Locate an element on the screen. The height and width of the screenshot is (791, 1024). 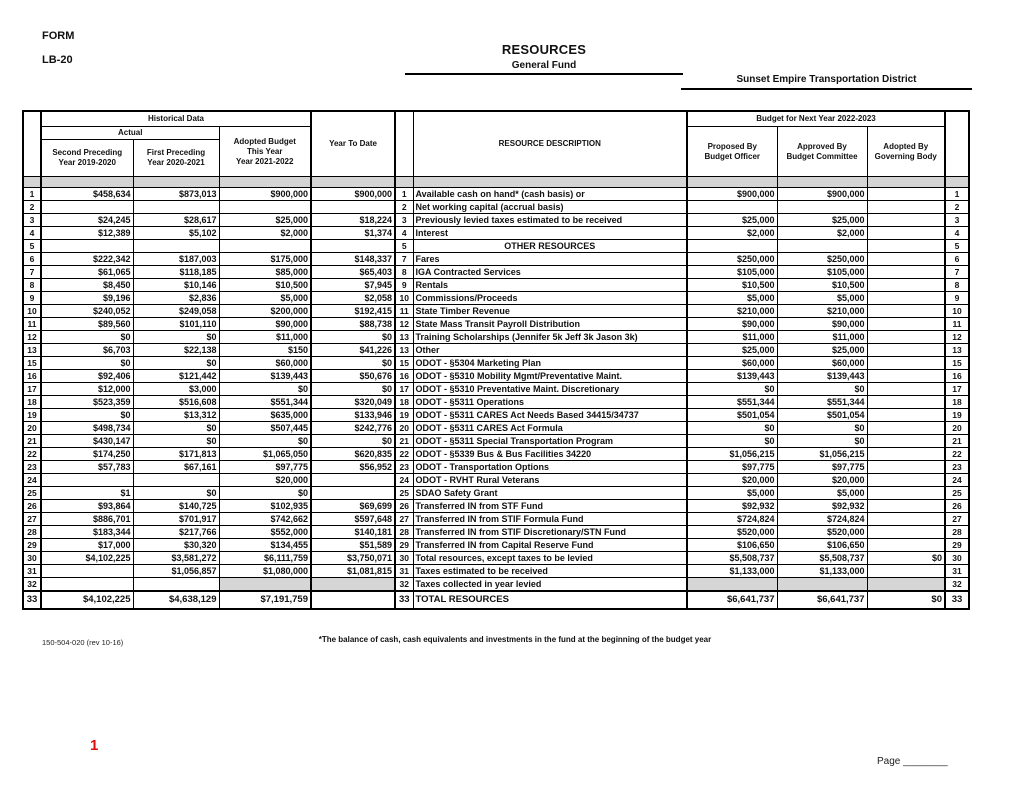
cell-row8-ytd: $7,945 is located at coordinates (353, 285).